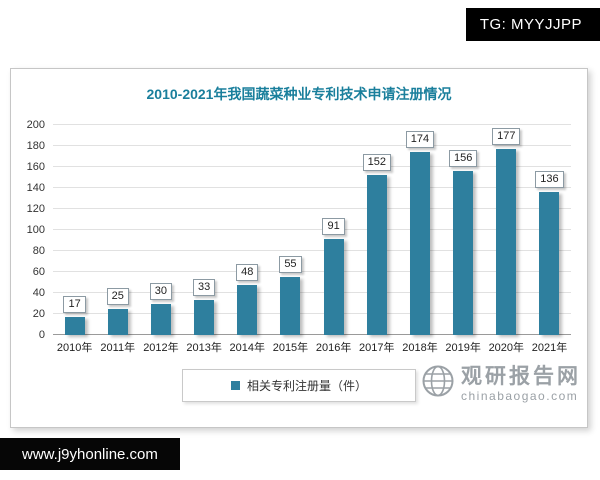 This screenshot has height=480, width=600. Describe the element at coordinates (38, 251) in the screenshot. I see `y-tick-label: 80` at that location.